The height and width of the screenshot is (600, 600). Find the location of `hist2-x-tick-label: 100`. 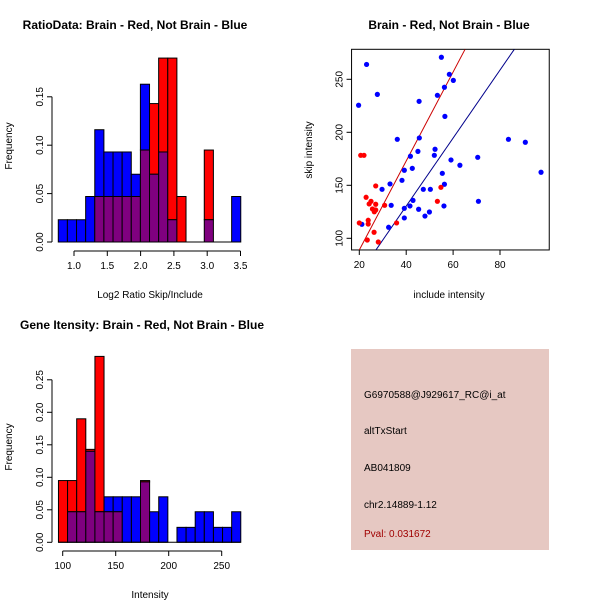

hist2-x-tick-label: 100 is located at coordinates (62, 566).